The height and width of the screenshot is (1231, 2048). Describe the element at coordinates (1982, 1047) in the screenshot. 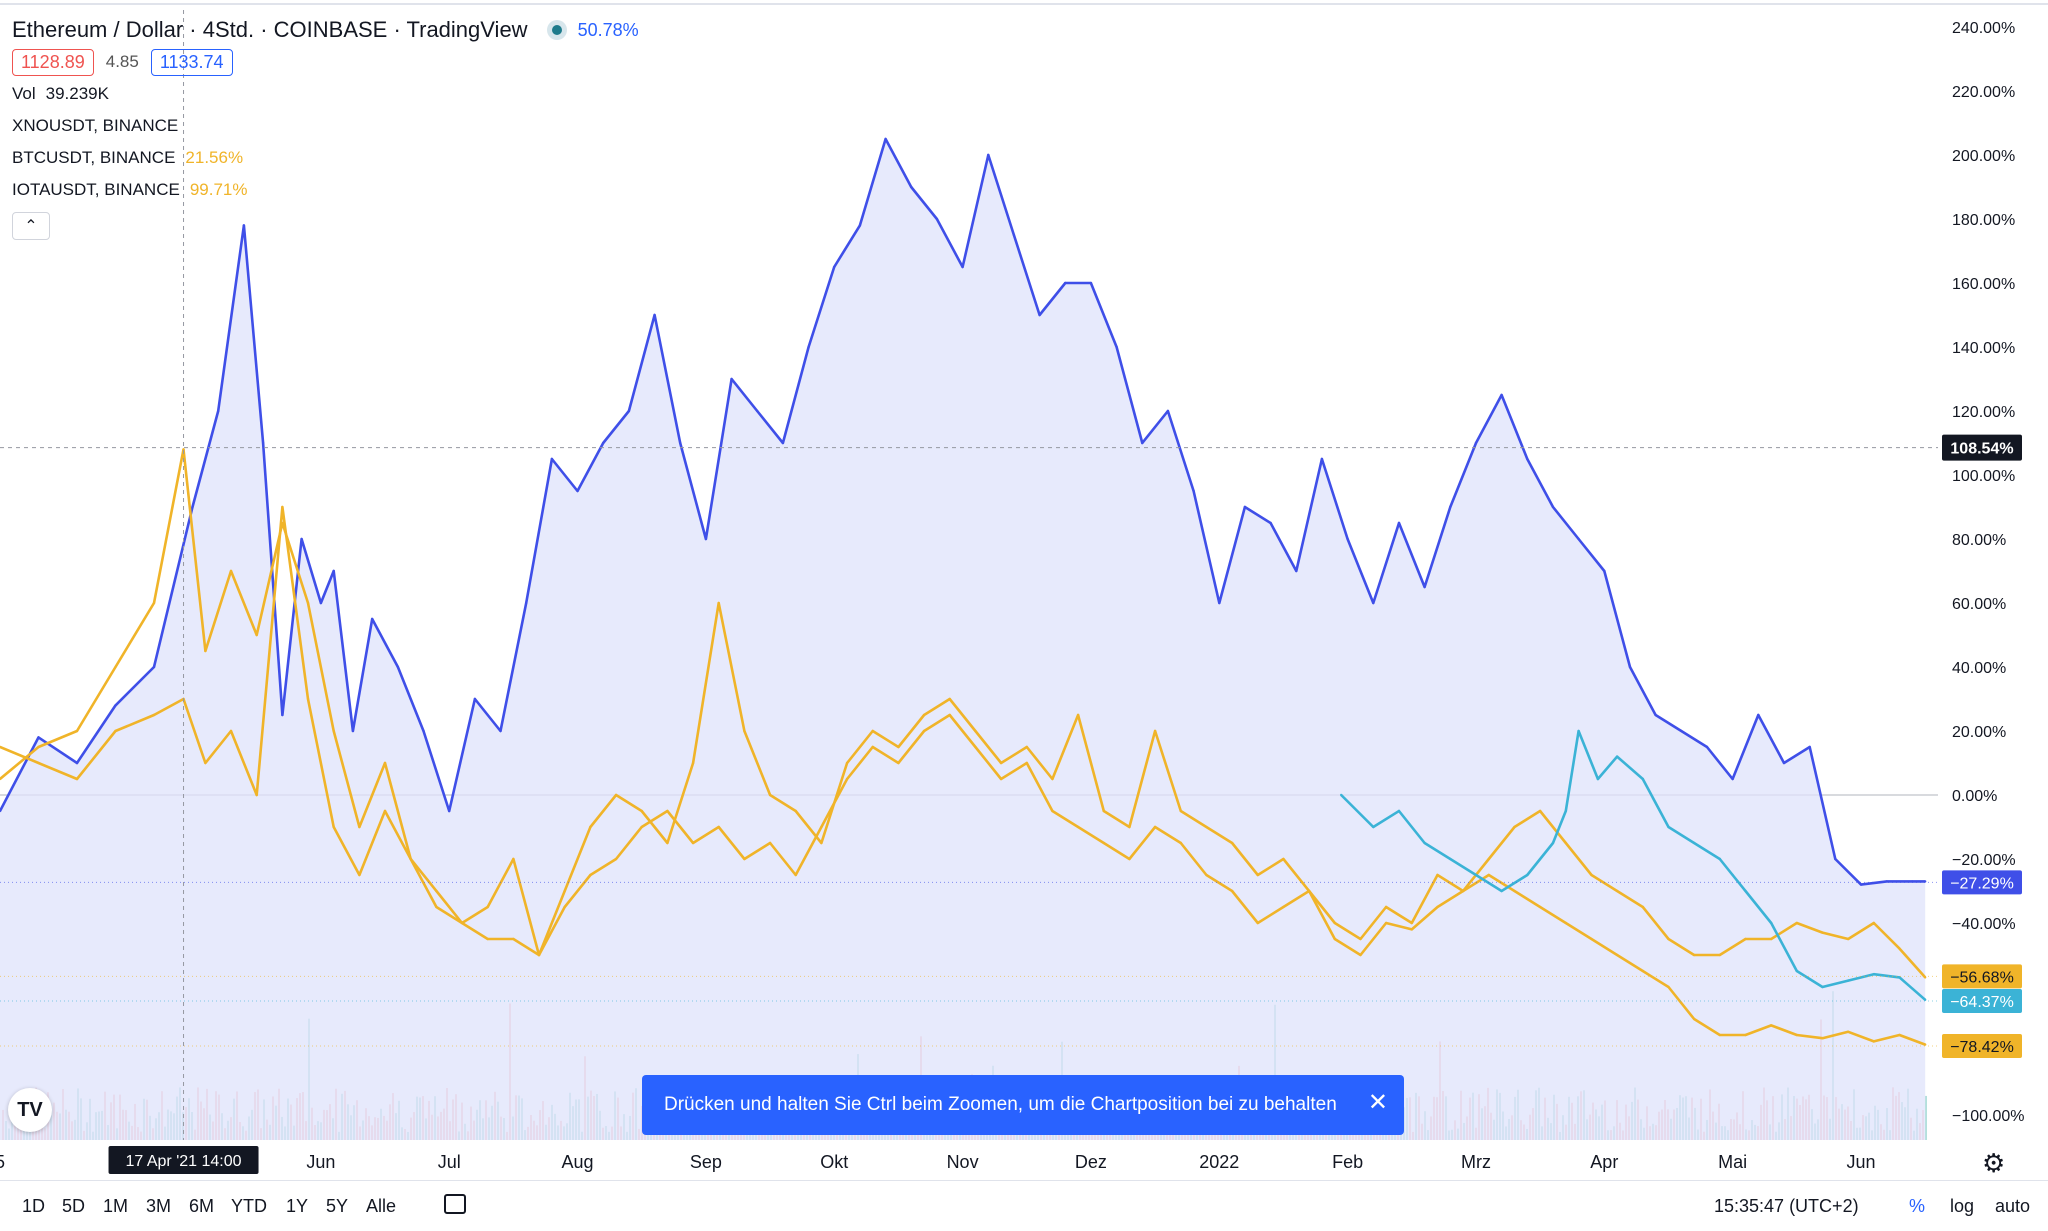

I see `last-value-label: −78.42%` at that location.